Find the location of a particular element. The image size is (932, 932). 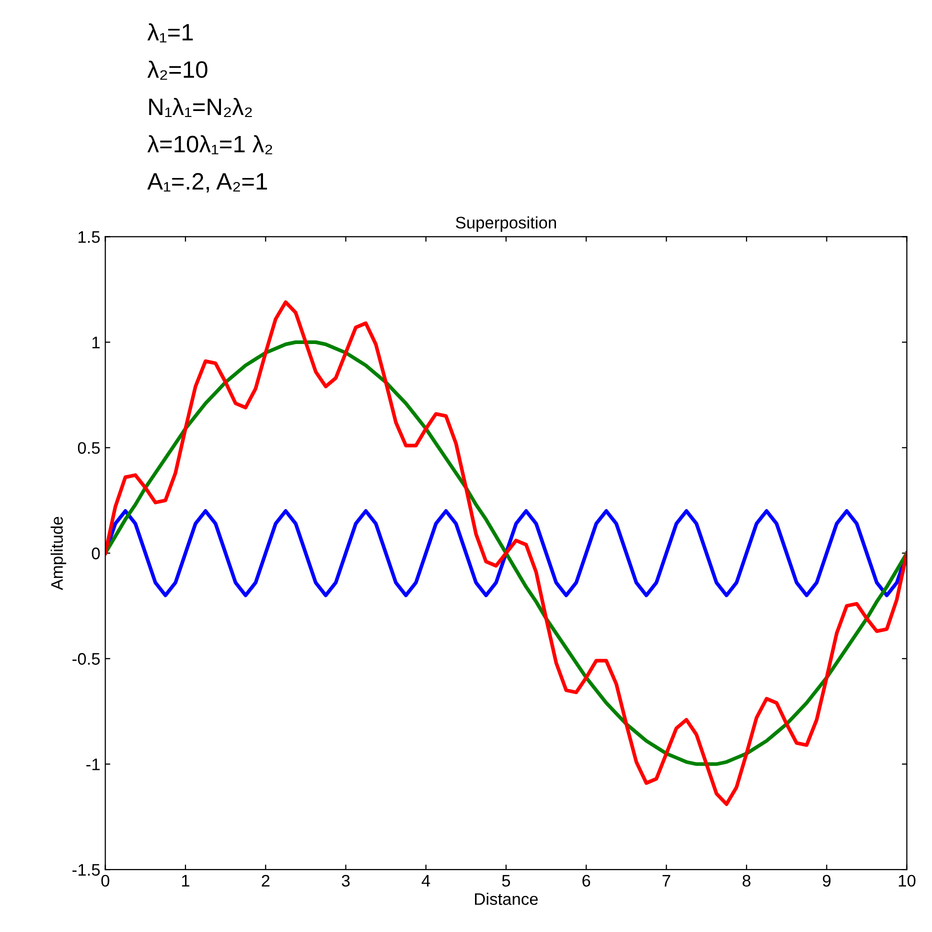

y-tick-label: 0.5 is located at coordinates (89, 448).